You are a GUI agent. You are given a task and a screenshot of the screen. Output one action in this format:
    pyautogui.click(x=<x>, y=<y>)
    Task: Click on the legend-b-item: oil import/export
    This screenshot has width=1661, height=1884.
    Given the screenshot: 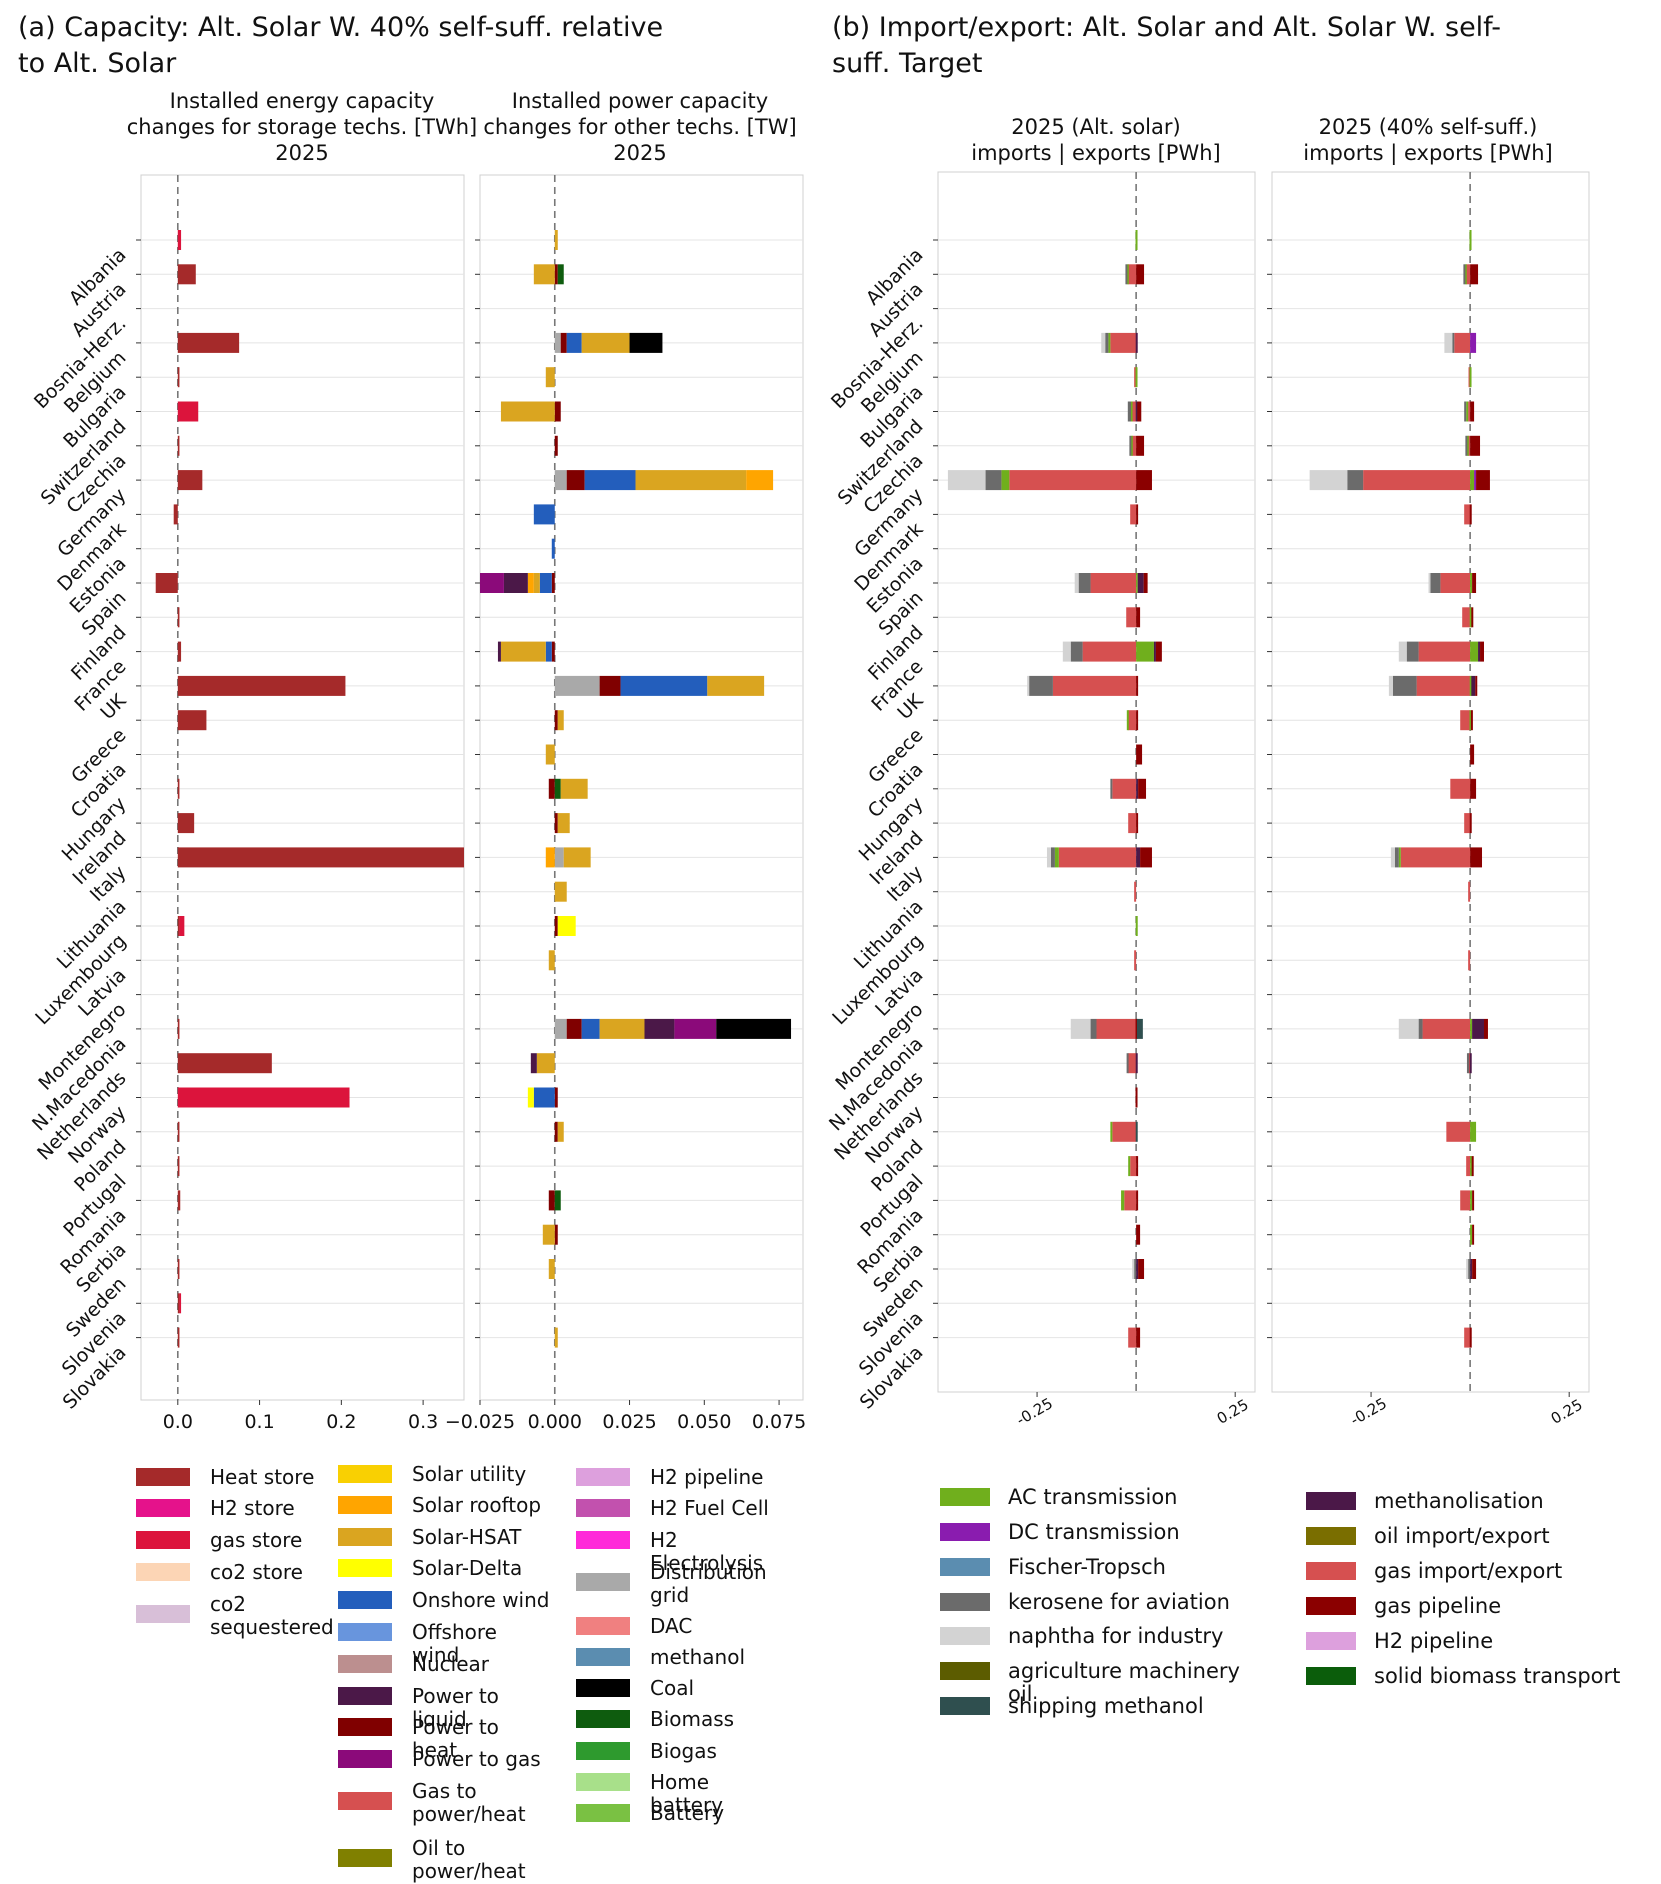 What is the action you would take?
    pyautogui.click(x=1476, y=1536)
    